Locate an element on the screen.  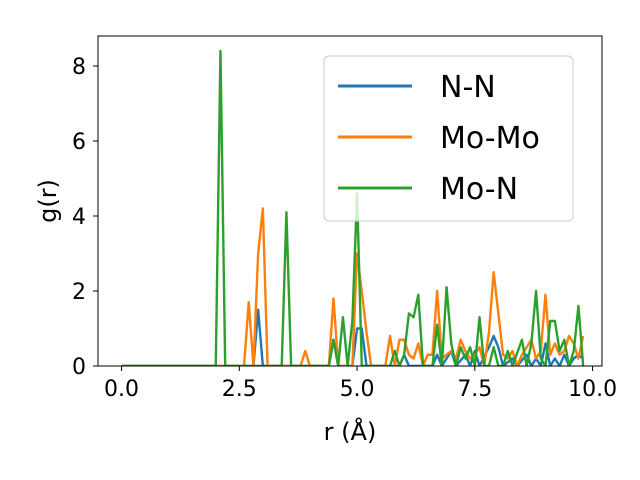
y-tick-label: 0 is located at coordinates (79, 367).